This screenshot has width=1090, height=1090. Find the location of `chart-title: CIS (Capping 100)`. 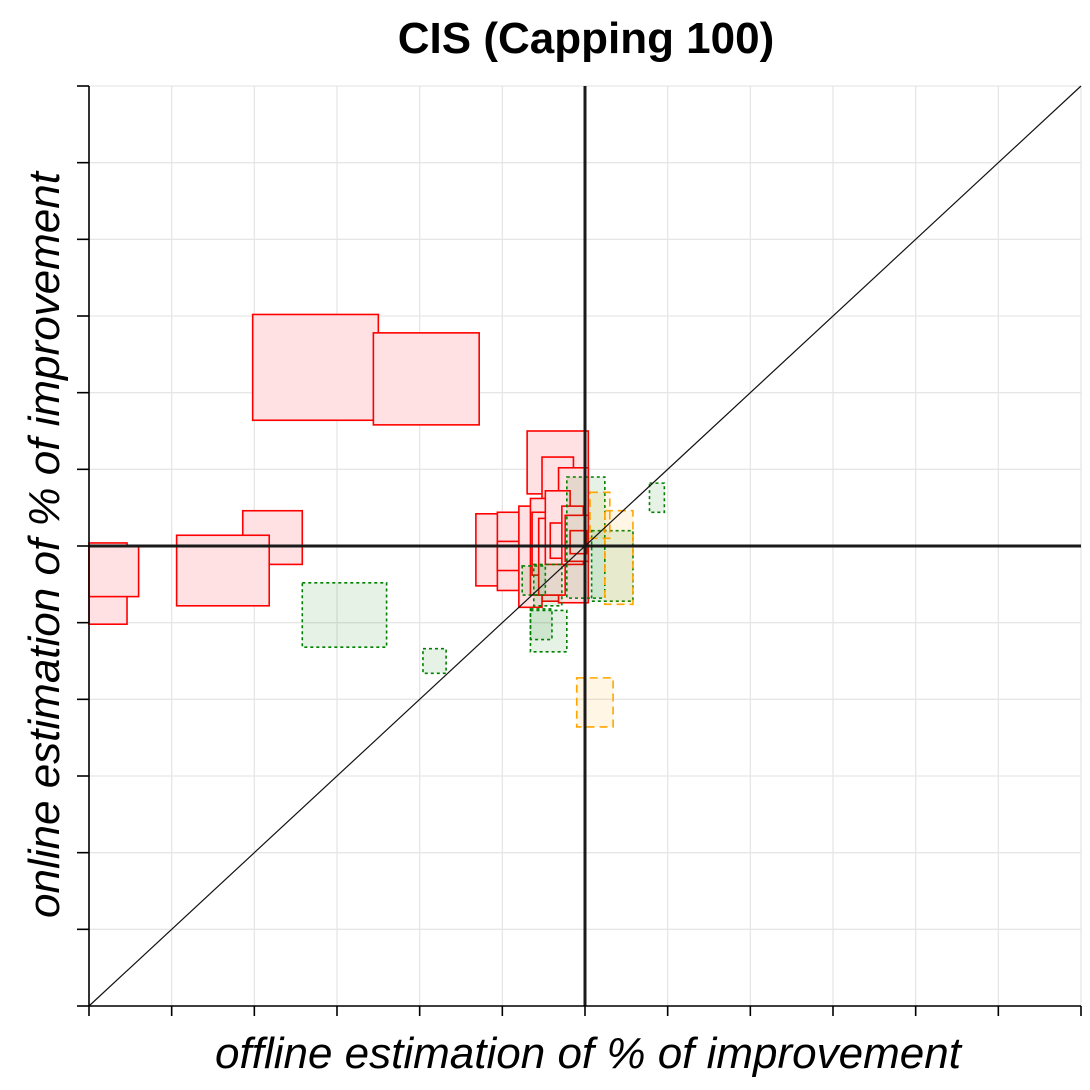

chart-title: CIS (Capping 100) is located at coordinates (586, 38).